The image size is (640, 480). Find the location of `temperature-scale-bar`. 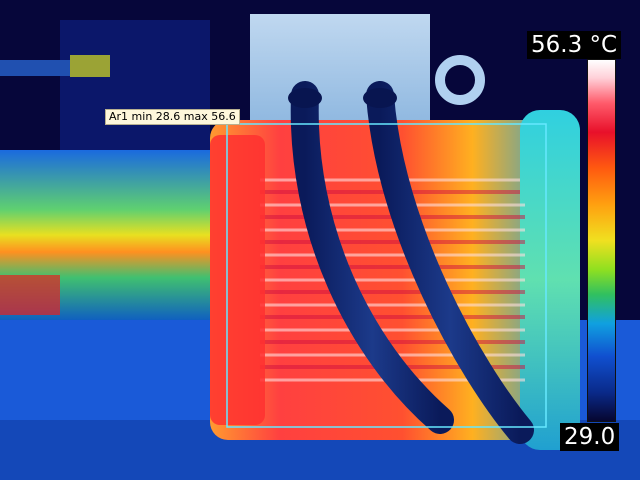

temperature-scale-bar is located at coordinates (601, 240).